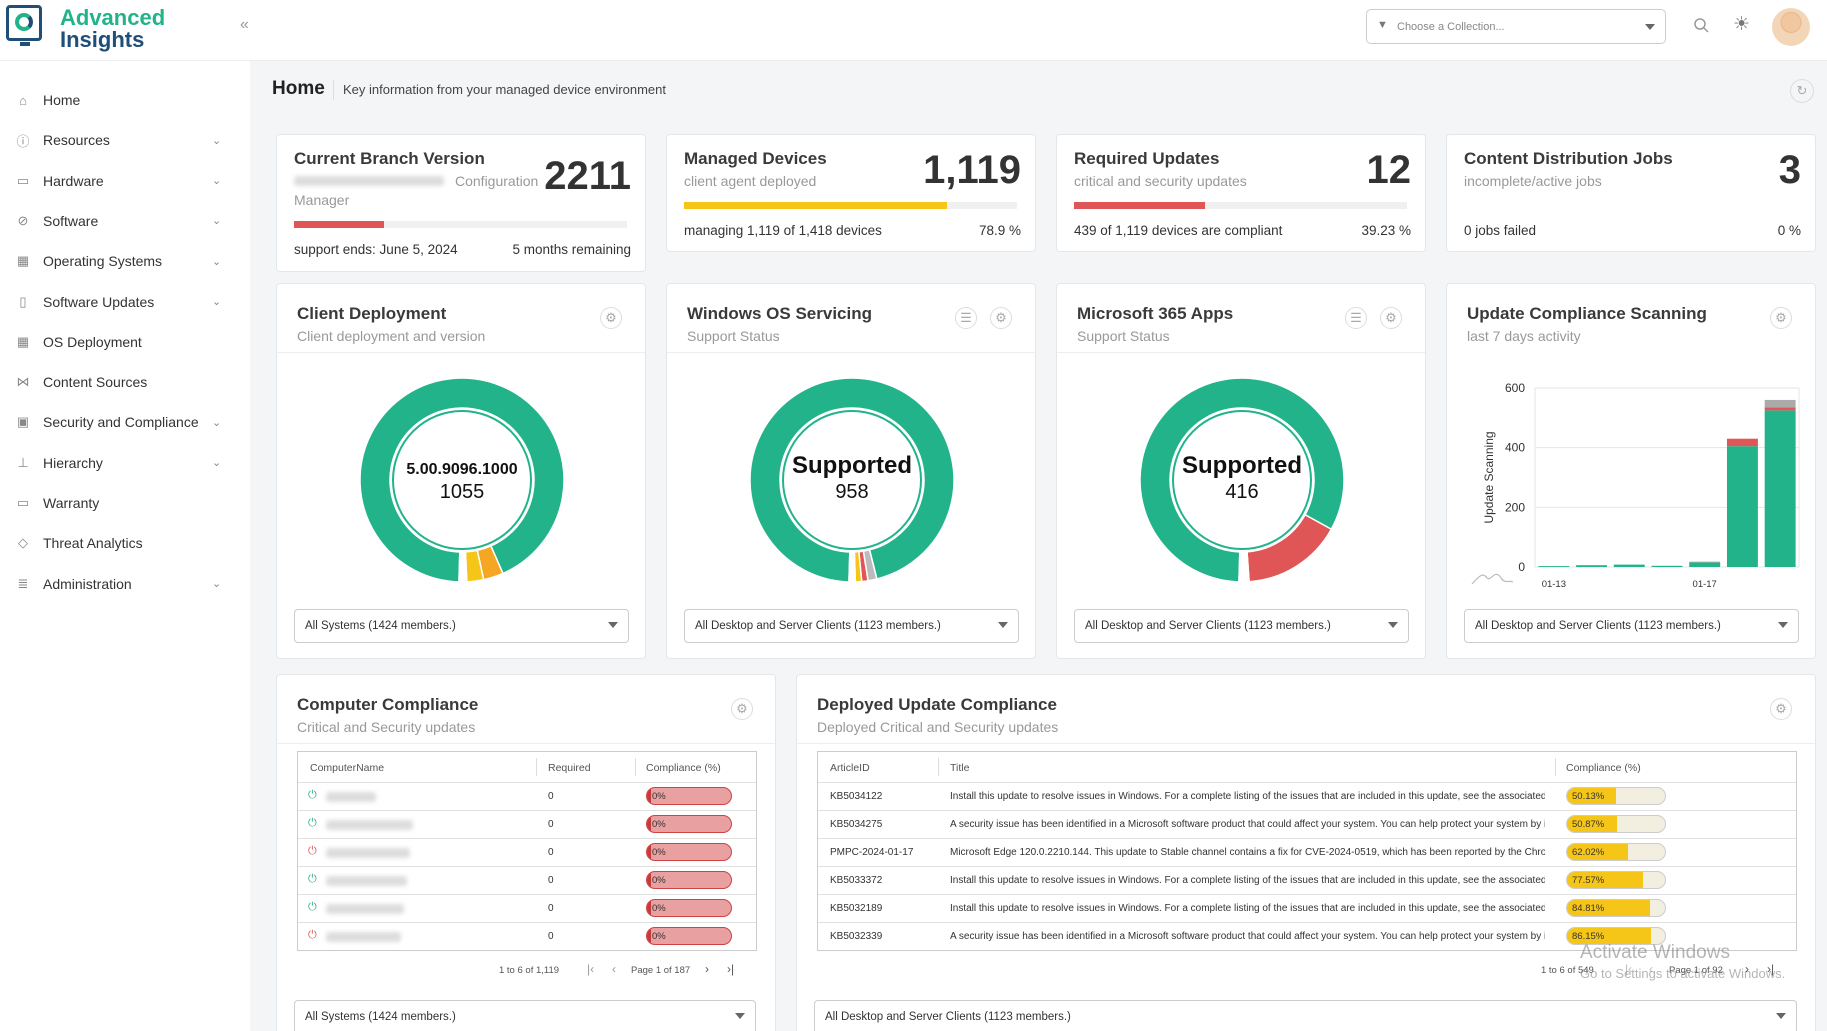 This screenshot has height=1031, width=1827. I want to click on compliance-value: 50.87%, so click(1588, 824).